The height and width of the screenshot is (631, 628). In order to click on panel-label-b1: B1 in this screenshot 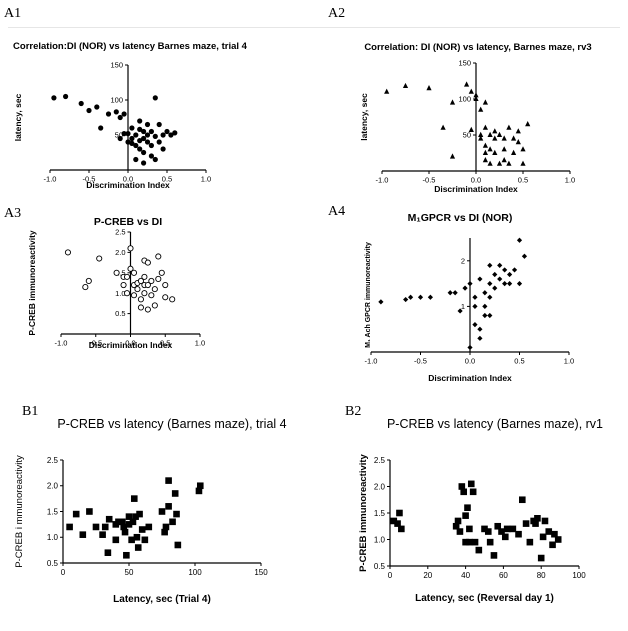, I will do `click(30, 411)`.